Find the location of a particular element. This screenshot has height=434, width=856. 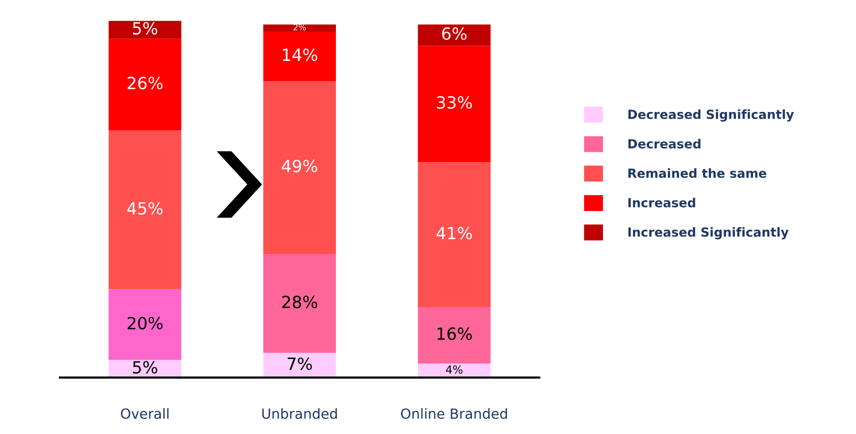

legend-label: Decreased is located at coordinates (664, 143).